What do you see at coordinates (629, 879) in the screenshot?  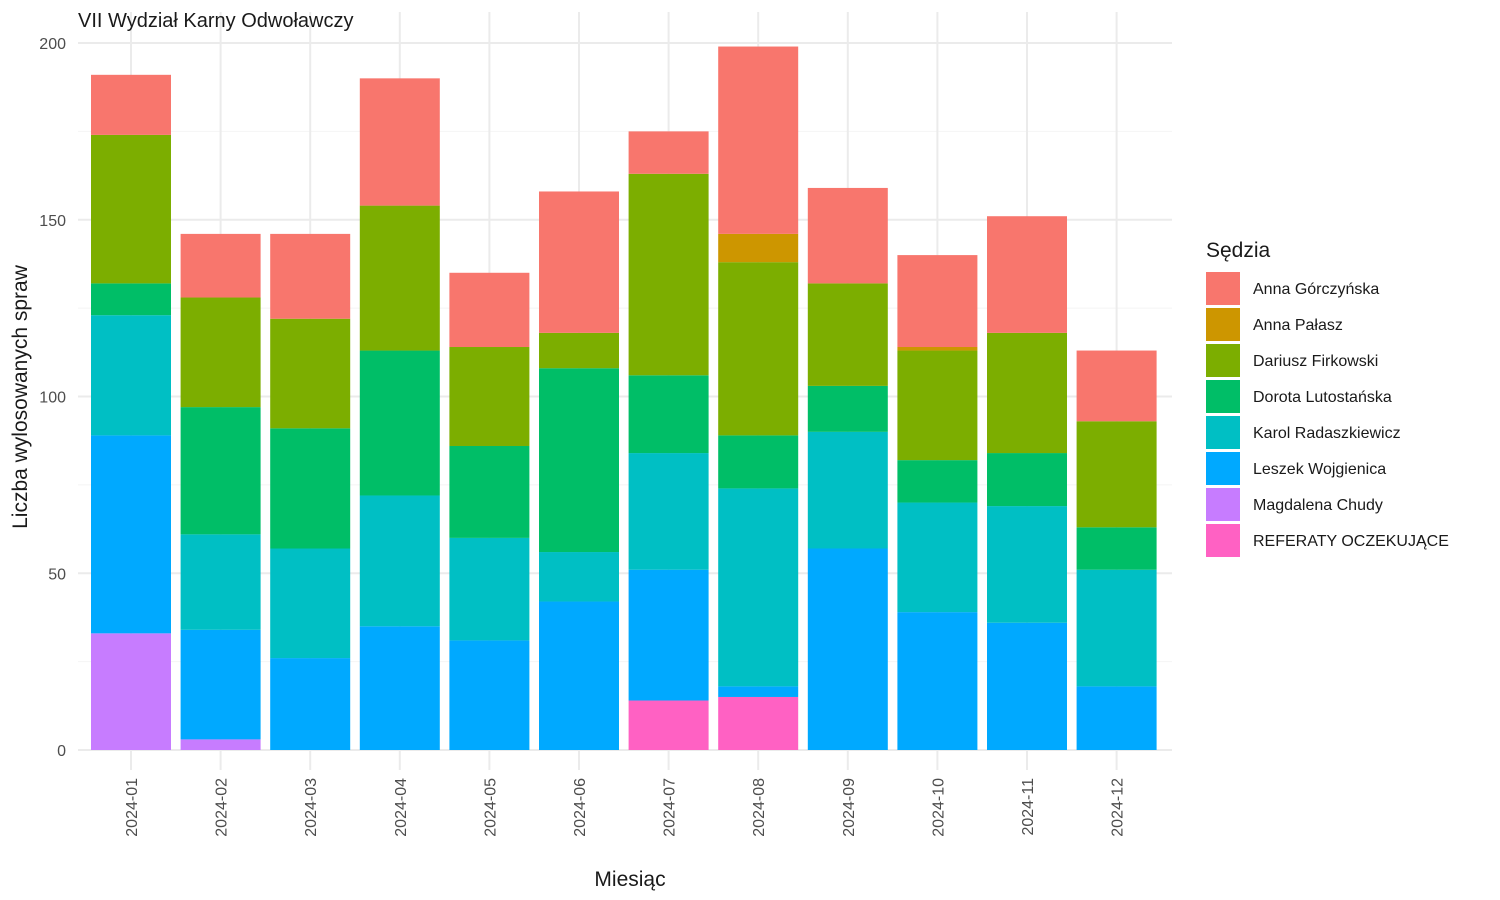 I see `x-axis-title: Miesiąc` at bounding box center [629, 879].